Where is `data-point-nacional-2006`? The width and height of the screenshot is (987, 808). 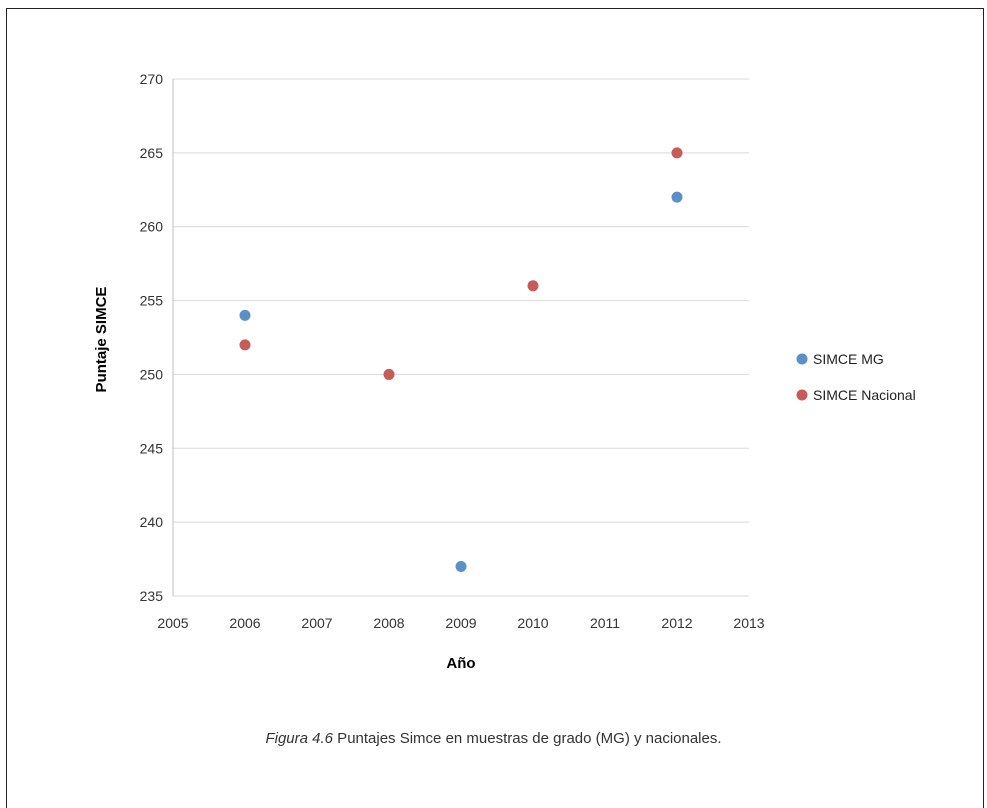
data-point-nacional-2006 is located at coordinates (245, 345).